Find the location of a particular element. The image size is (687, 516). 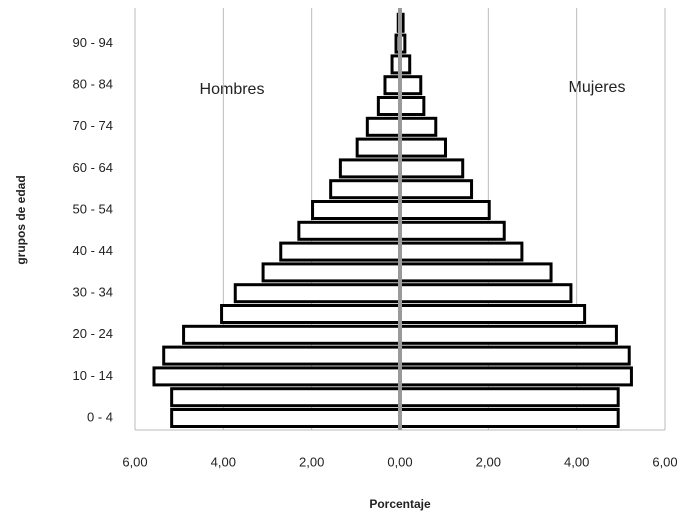

annotation: Mujeres is located at coordinates (597, 87).